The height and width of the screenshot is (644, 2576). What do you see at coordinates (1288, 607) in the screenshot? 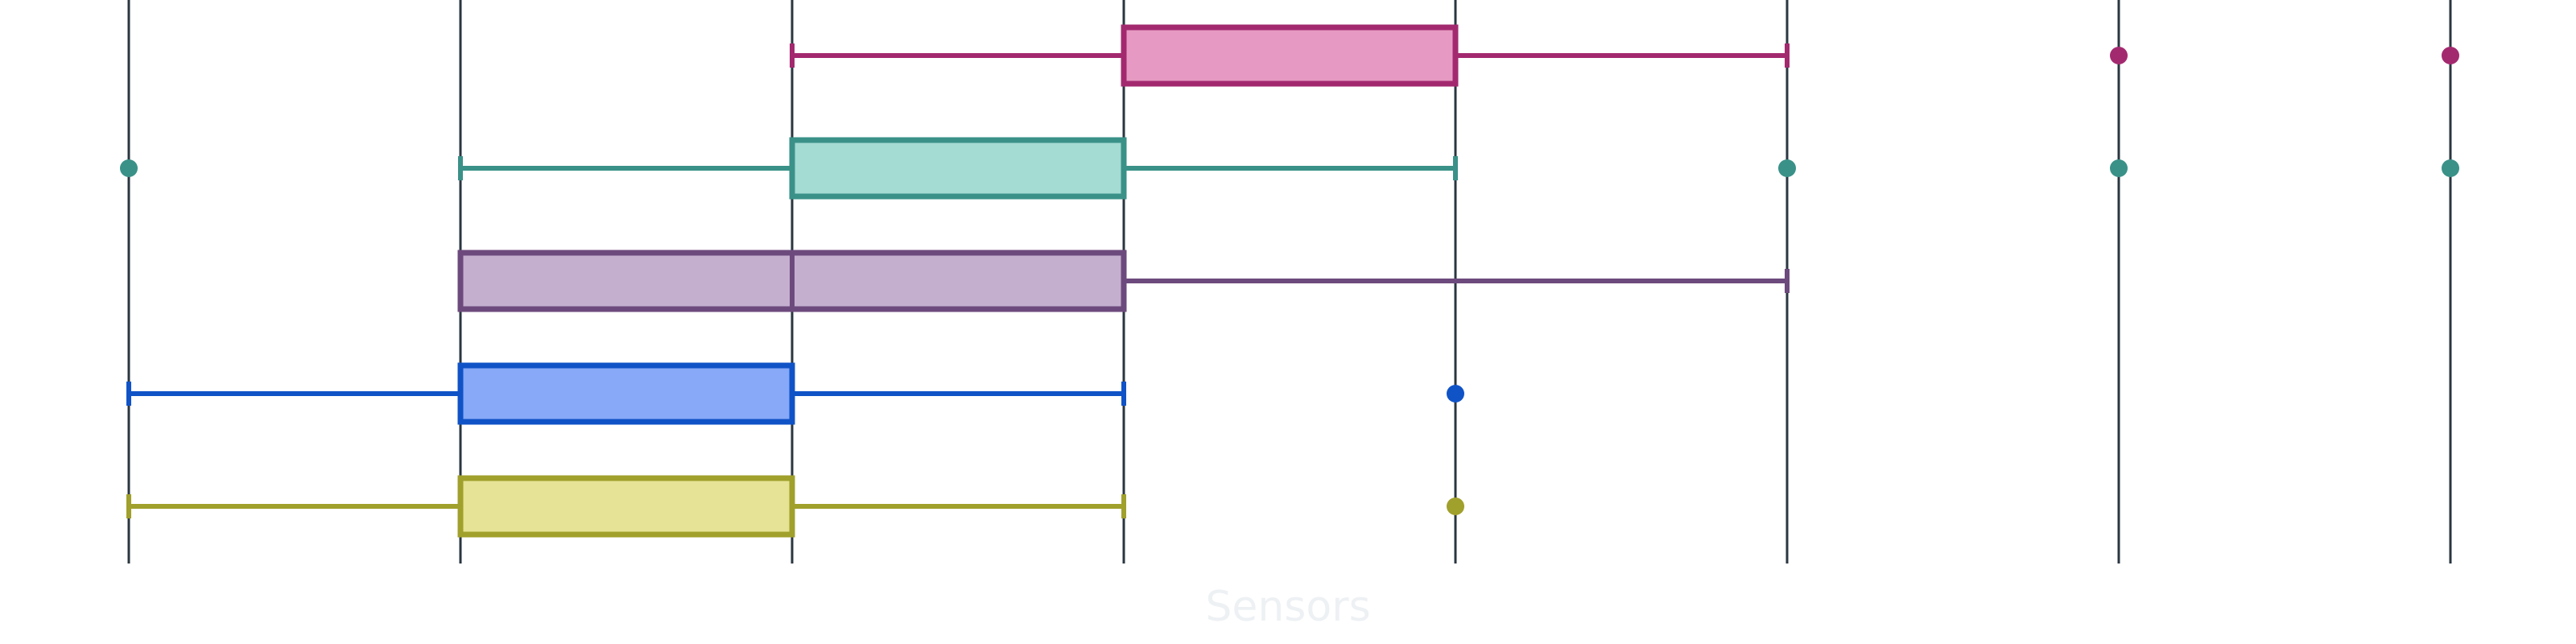
I see `x-axis-label: Sensors` at bounding box center [1288, 607].